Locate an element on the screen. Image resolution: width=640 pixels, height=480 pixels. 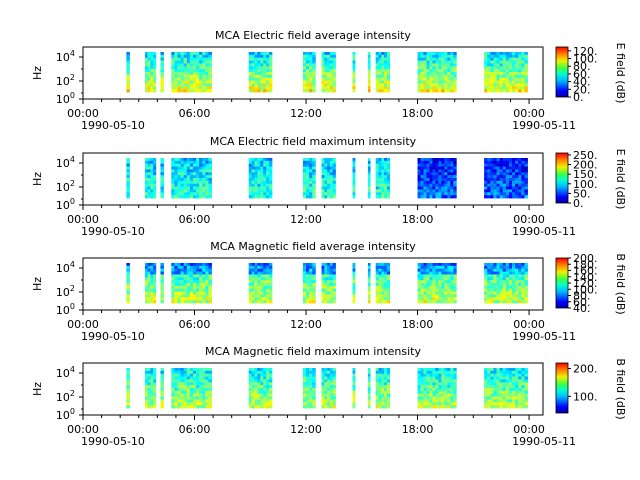
colorbar-tick-label: 120. is located at coordinates (585, 51).